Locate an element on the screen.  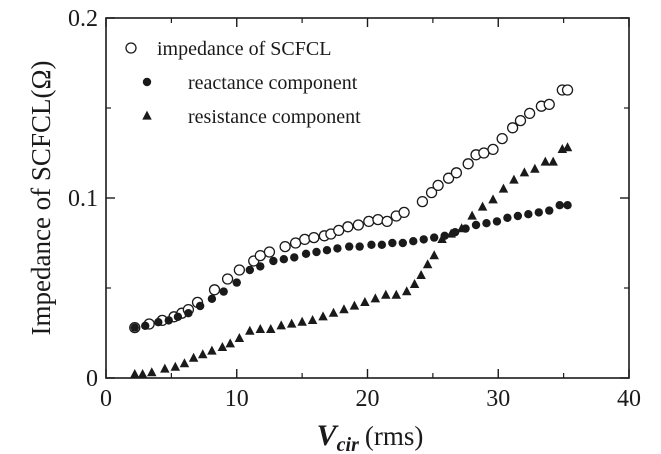
y-axis-label: Impedance of SCFCL(Ω) is located at coordinates (41, 197).